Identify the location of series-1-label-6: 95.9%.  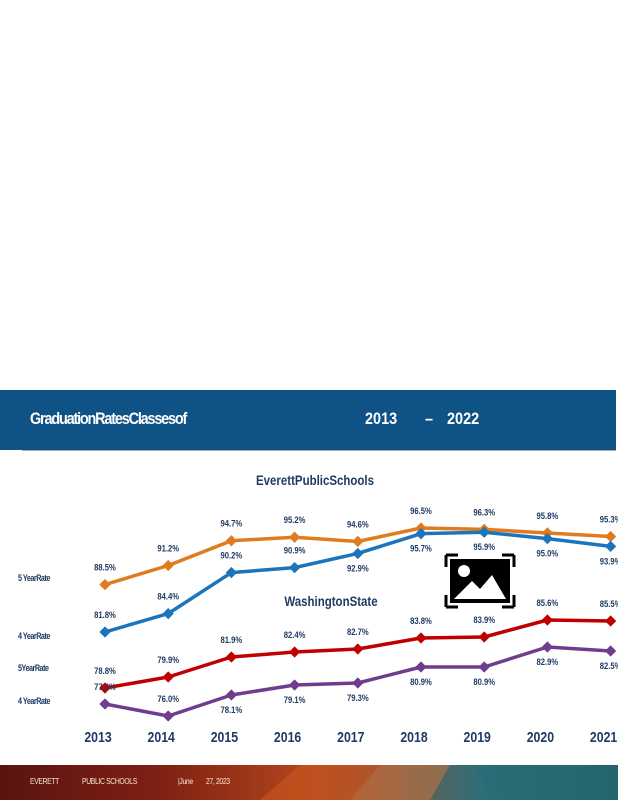
(484, 547).